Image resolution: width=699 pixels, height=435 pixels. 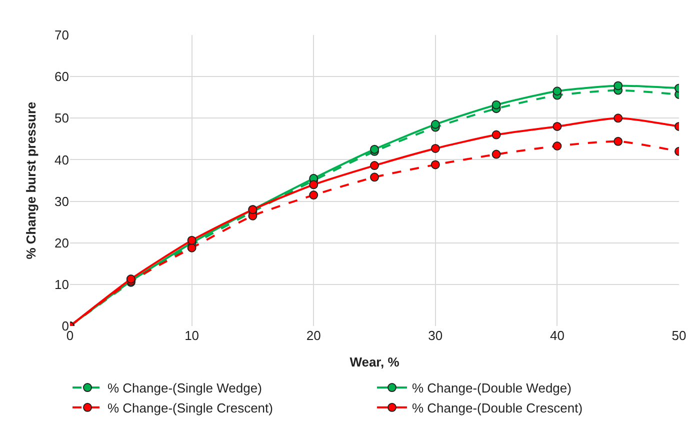 What do you see at coordinates (557, 335) in the screenshot?
I see `x-tick-label: 40` at bounding box center [557, 335].